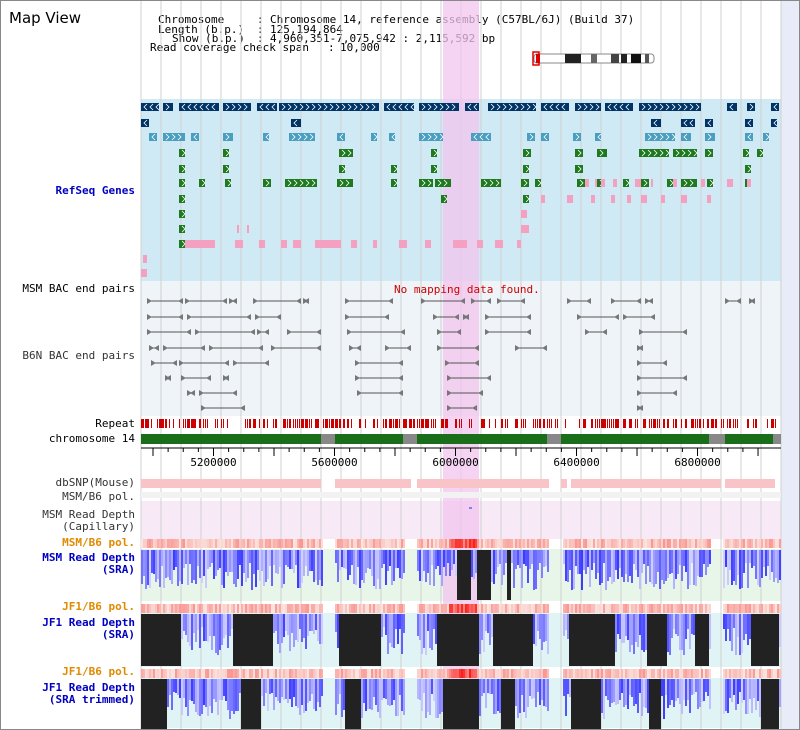 Image resolution: width=800 pixels, height=730 pixels. What do you see at coordinates (88, 622) in the screenshot?
I see `track-label-jf1-depth: JF1 Read Depth` at bounding box center [88, 622].